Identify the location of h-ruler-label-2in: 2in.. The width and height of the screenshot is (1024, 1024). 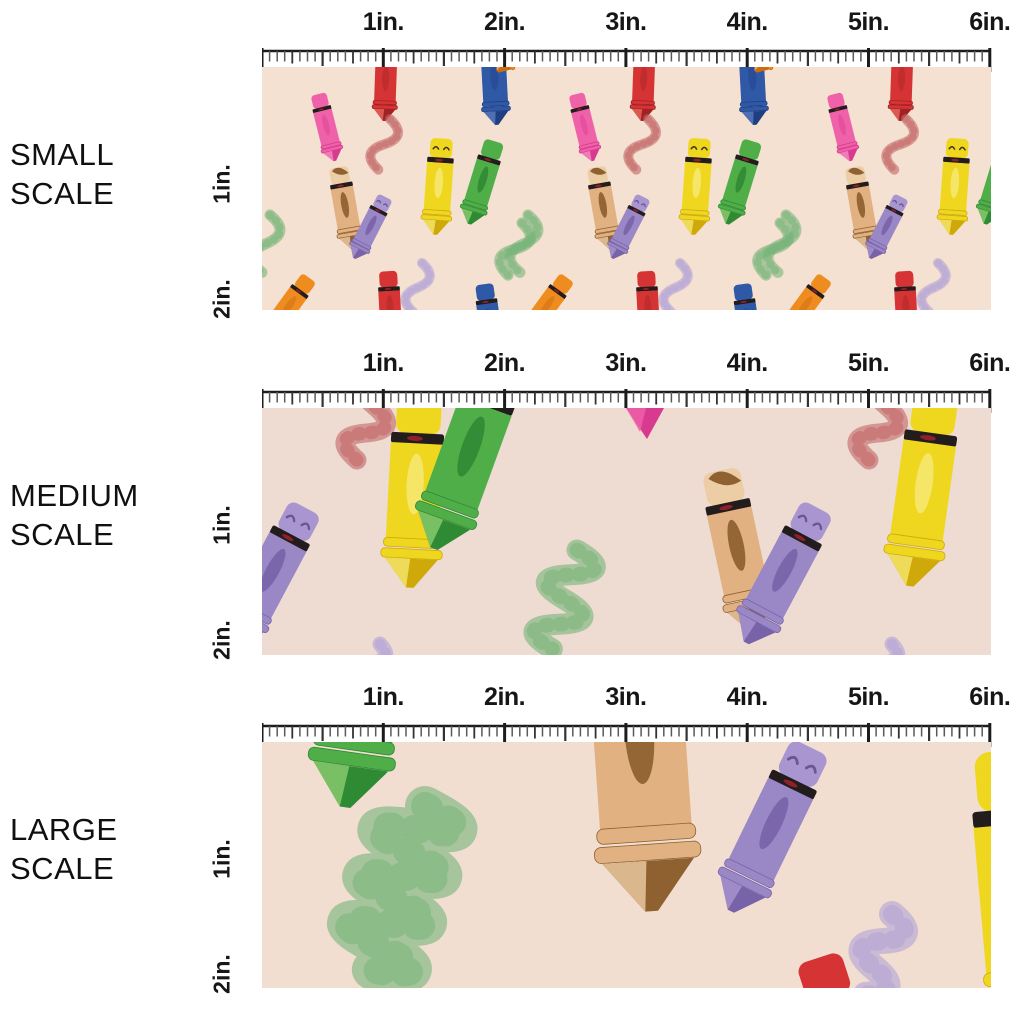
(505, 363).